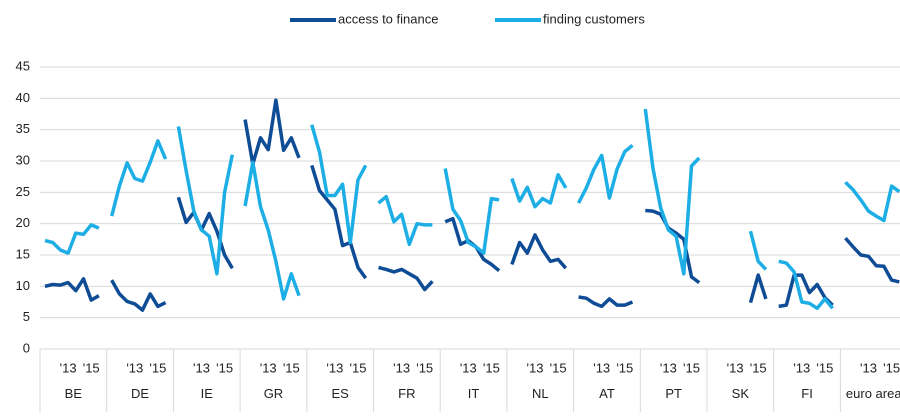 This screenshot has width=900, height=419. I want to click on group-label: NL, so click(540, 393).